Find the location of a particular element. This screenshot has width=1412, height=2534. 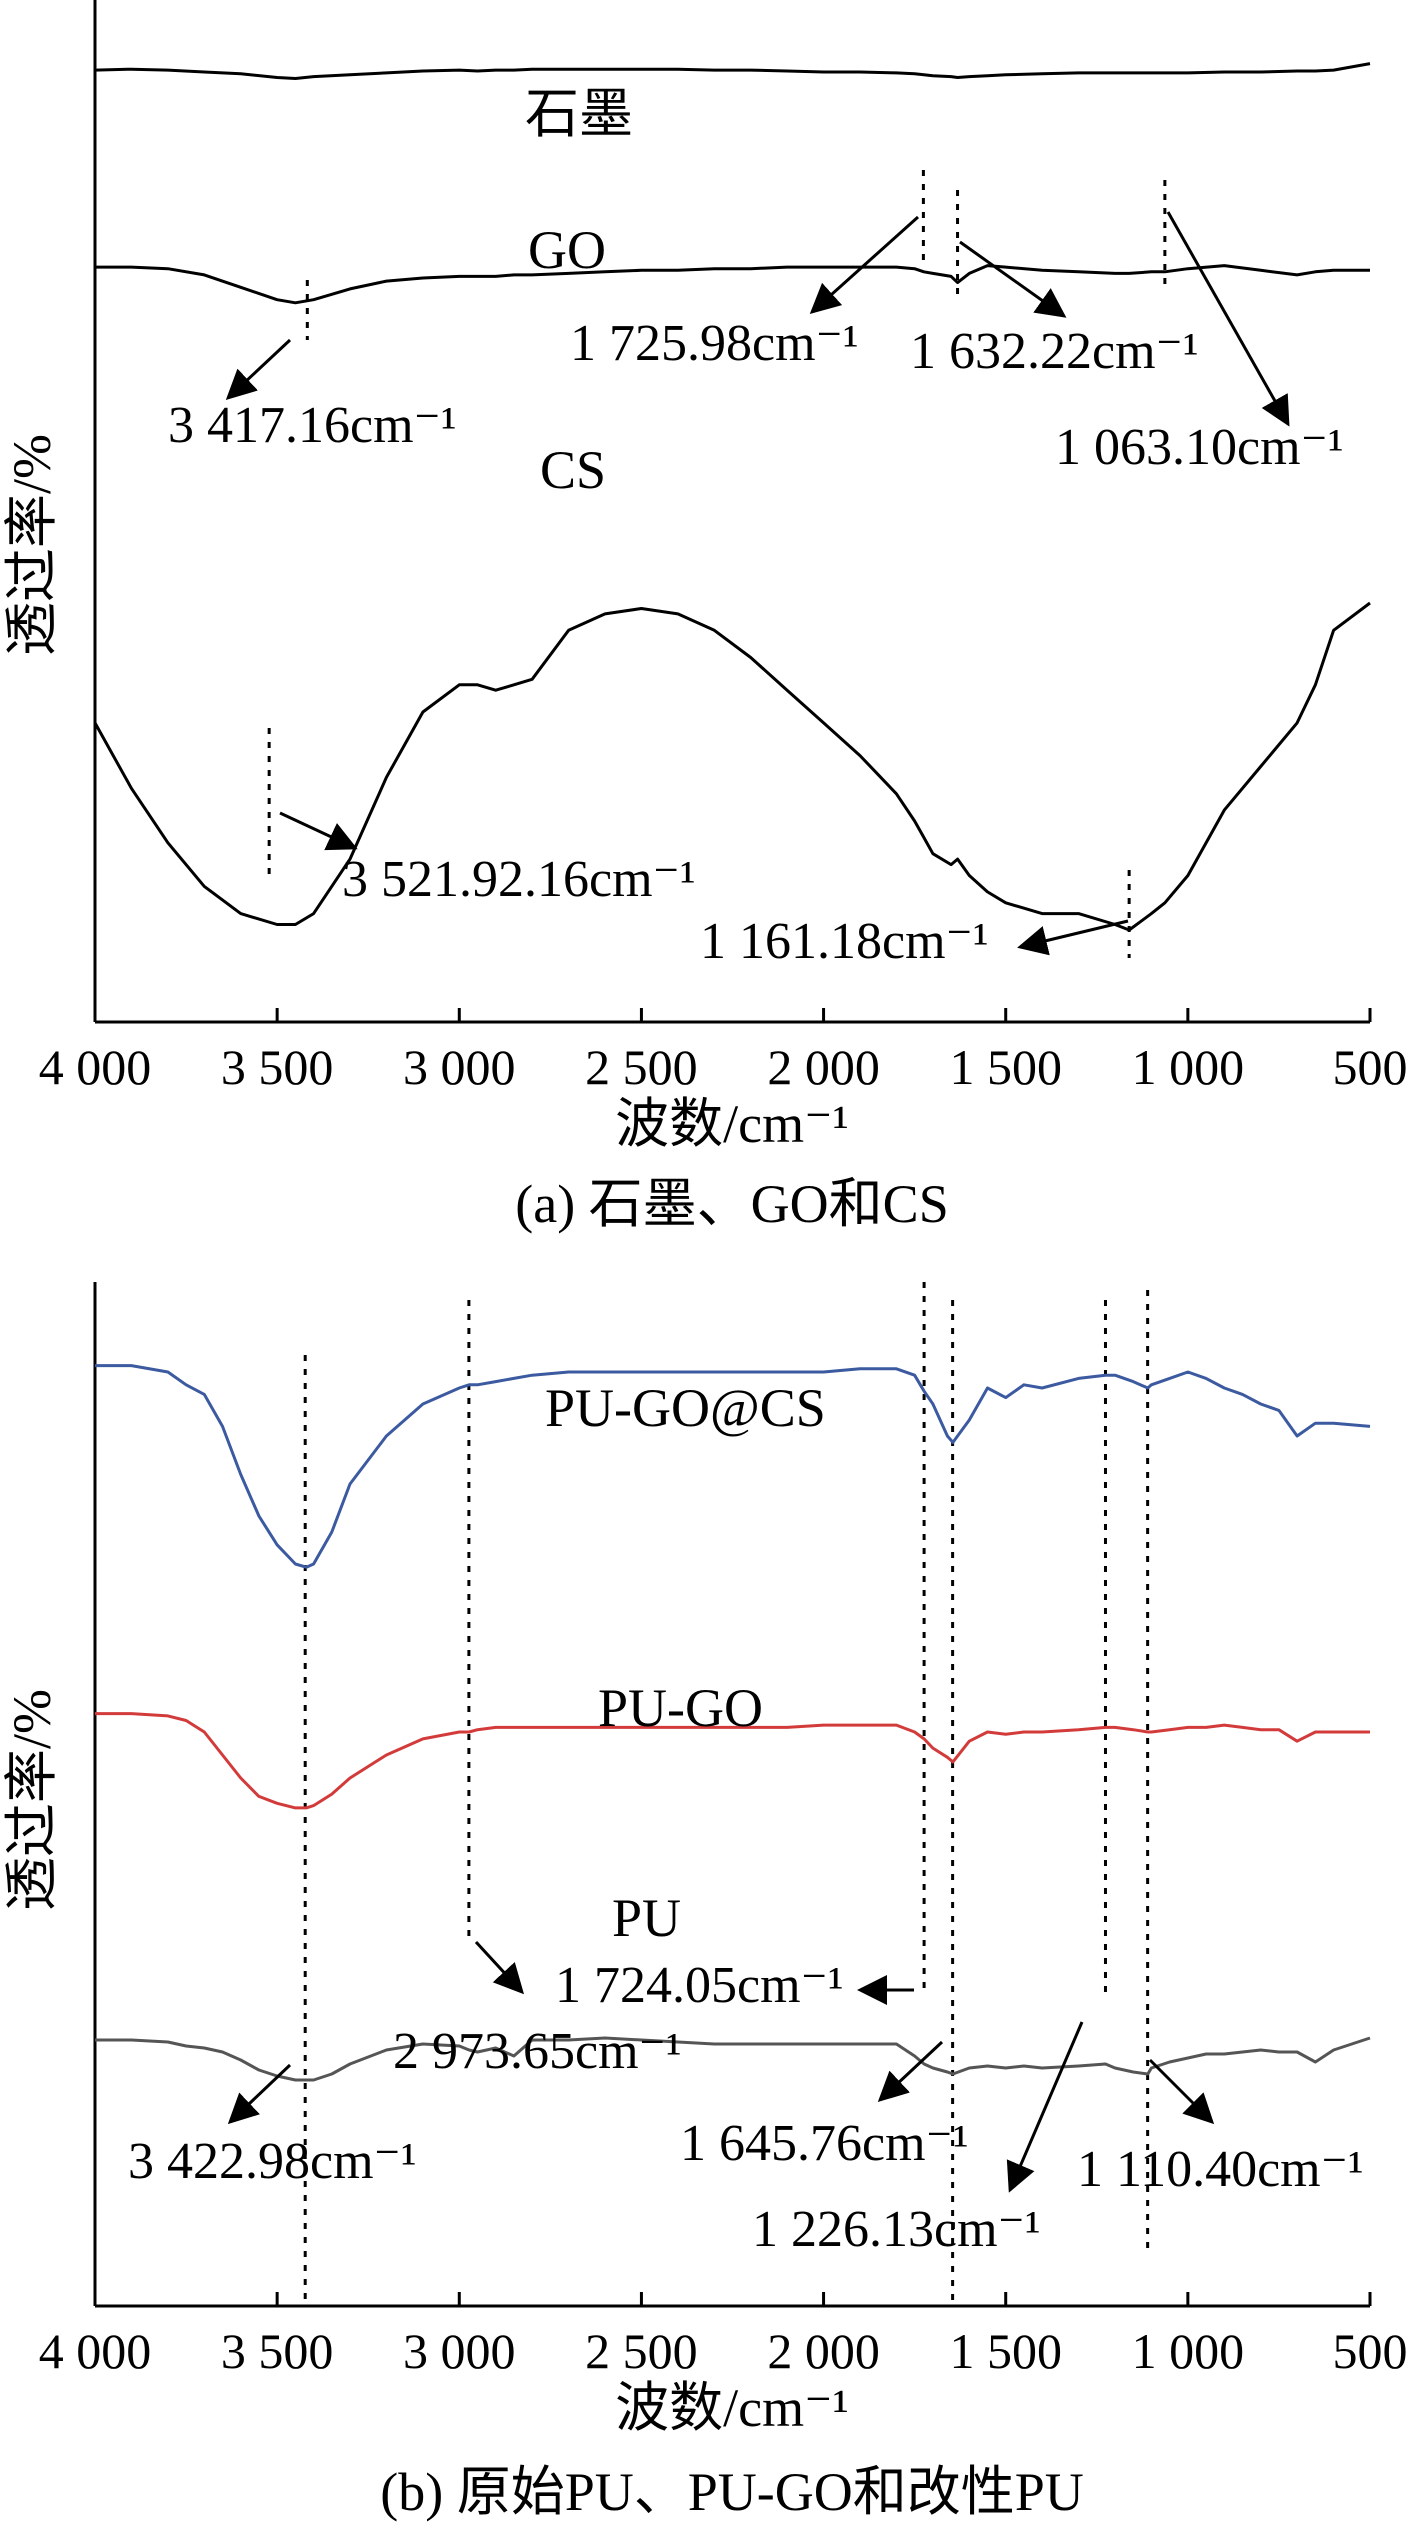

panel-a-caption: (a) 石墨、GO和CS is located at coordinates (731, 1204).